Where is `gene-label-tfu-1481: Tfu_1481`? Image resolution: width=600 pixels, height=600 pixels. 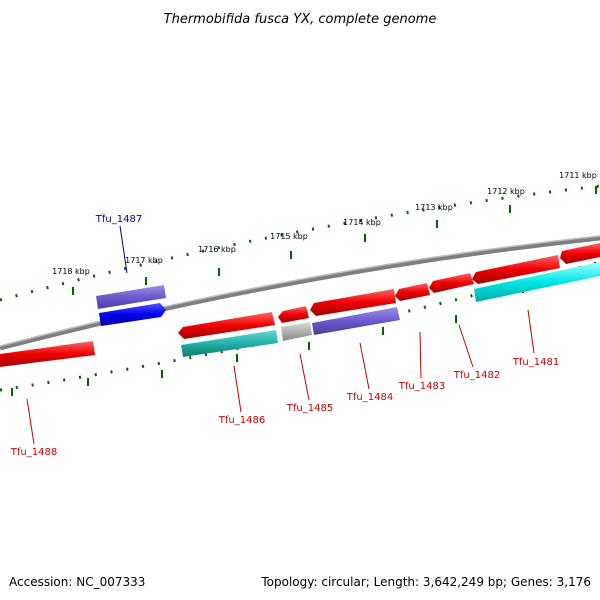
gene-label-tfu-1481: Tfu_1481 is located at coordinates (535, 362).